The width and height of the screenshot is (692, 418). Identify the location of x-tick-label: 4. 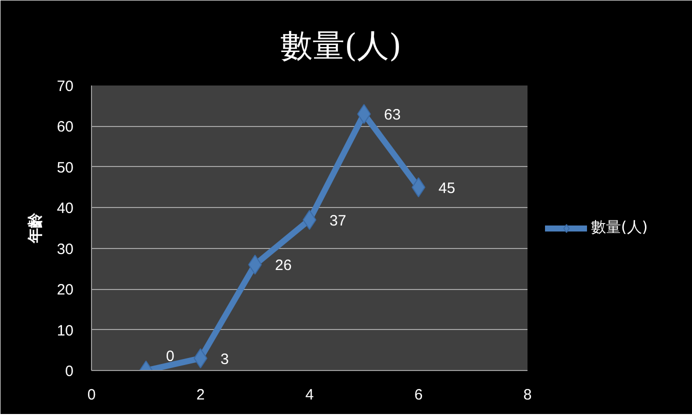
(309, 395).